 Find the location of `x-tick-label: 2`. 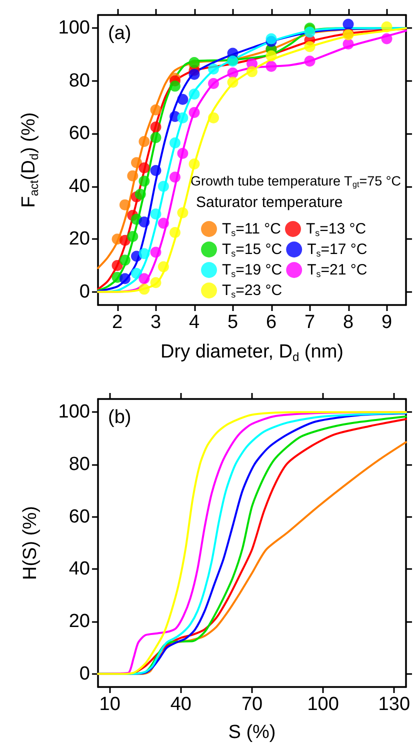

x-tick-label: 2 is located at coordinates (117, 322).